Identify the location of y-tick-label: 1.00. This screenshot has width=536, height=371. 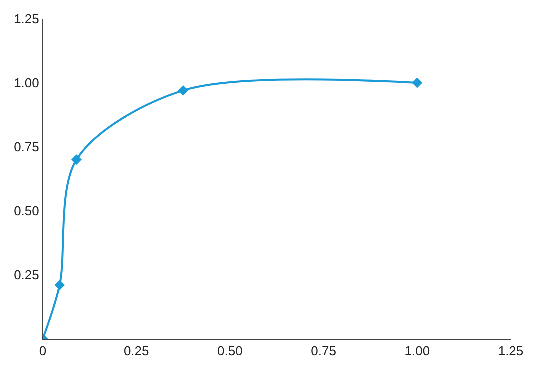
(27, 83).